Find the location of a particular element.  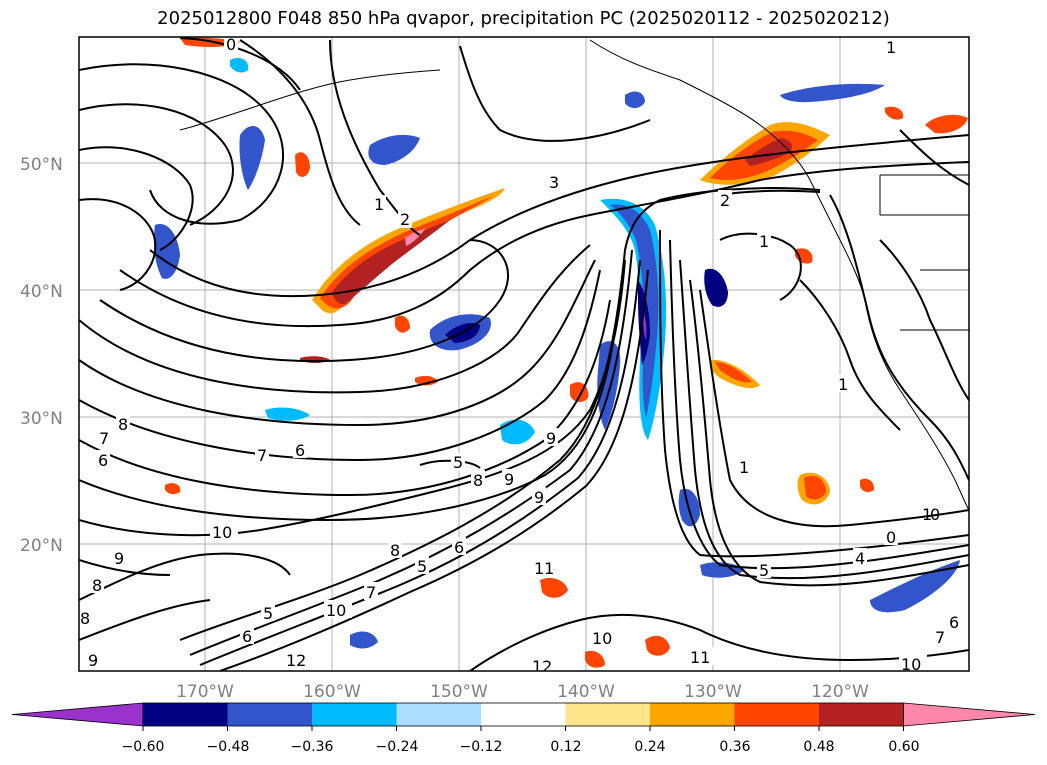

colorbar-tick-label: 0.12 is located at coordinates (565, 747).